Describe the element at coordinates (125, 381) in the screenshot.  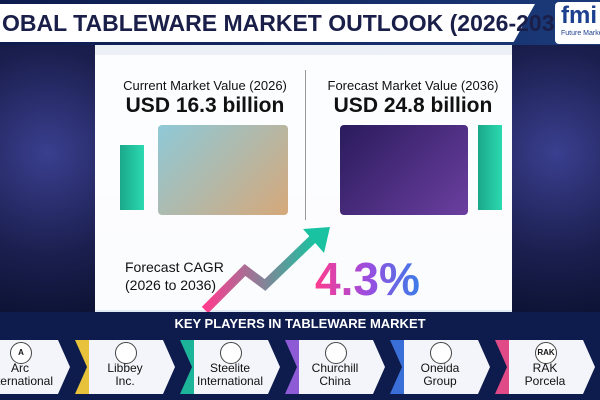
I see `player-name-line: Inc.` at that location.